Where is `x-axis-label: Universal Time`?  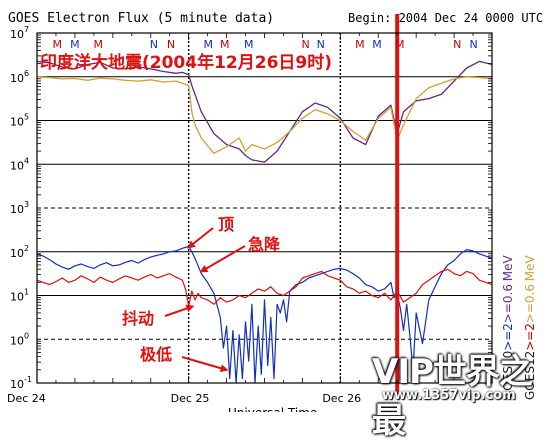
x-axis-label: Universal Time is located at coordinates (272, 409).